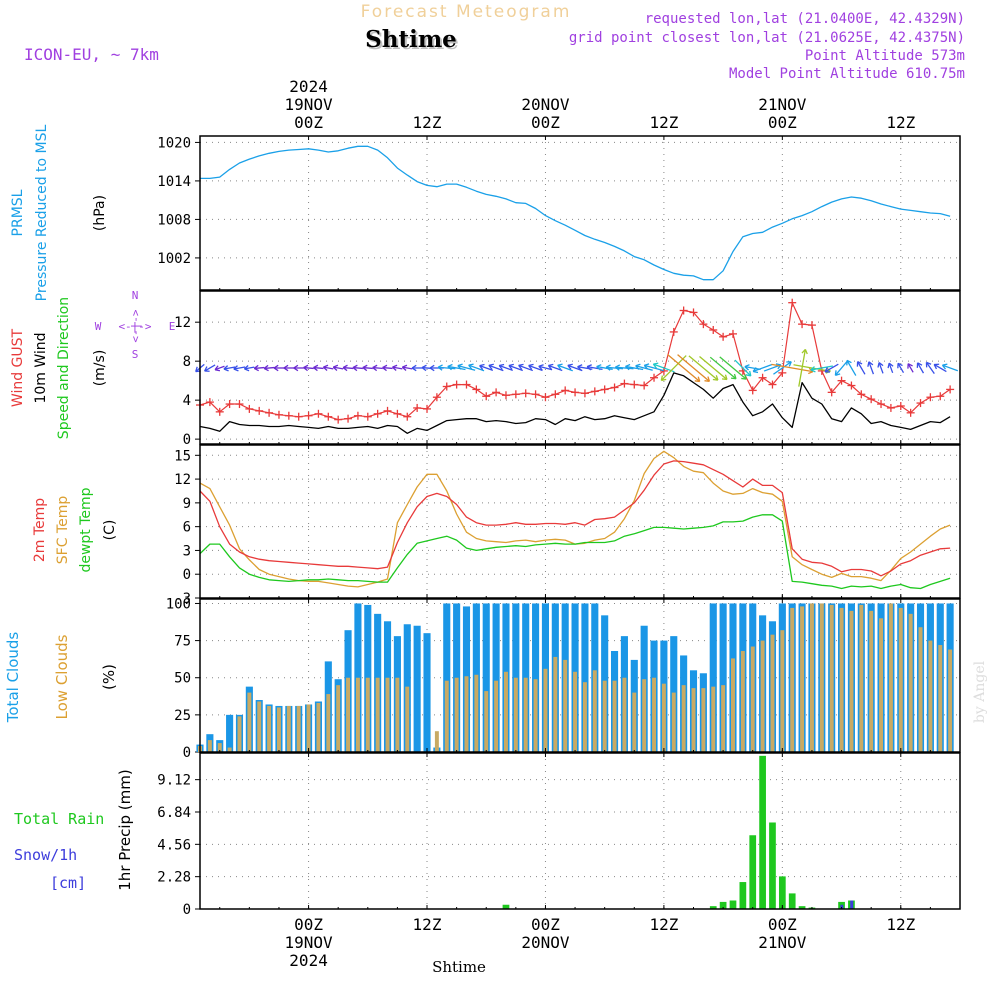  I want to click on compass-arrow-v: <-|->, so click(135, 325).